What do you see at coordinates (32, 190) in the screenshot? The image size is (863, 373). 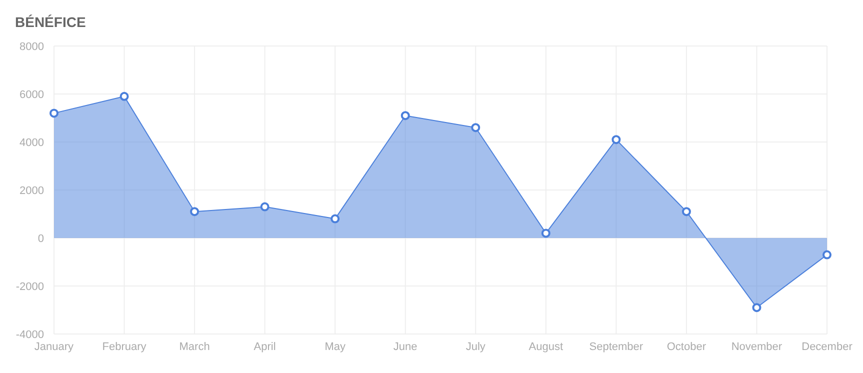 I see `y-tick-label: 2000` at bounding box center [32, 190].